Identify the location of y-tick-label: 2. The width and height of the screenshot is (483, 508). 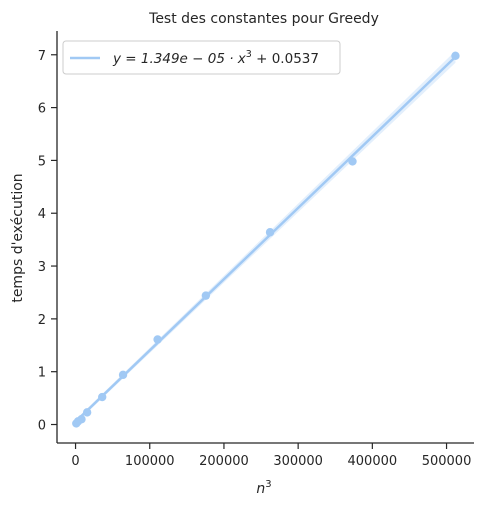
(42, 320).